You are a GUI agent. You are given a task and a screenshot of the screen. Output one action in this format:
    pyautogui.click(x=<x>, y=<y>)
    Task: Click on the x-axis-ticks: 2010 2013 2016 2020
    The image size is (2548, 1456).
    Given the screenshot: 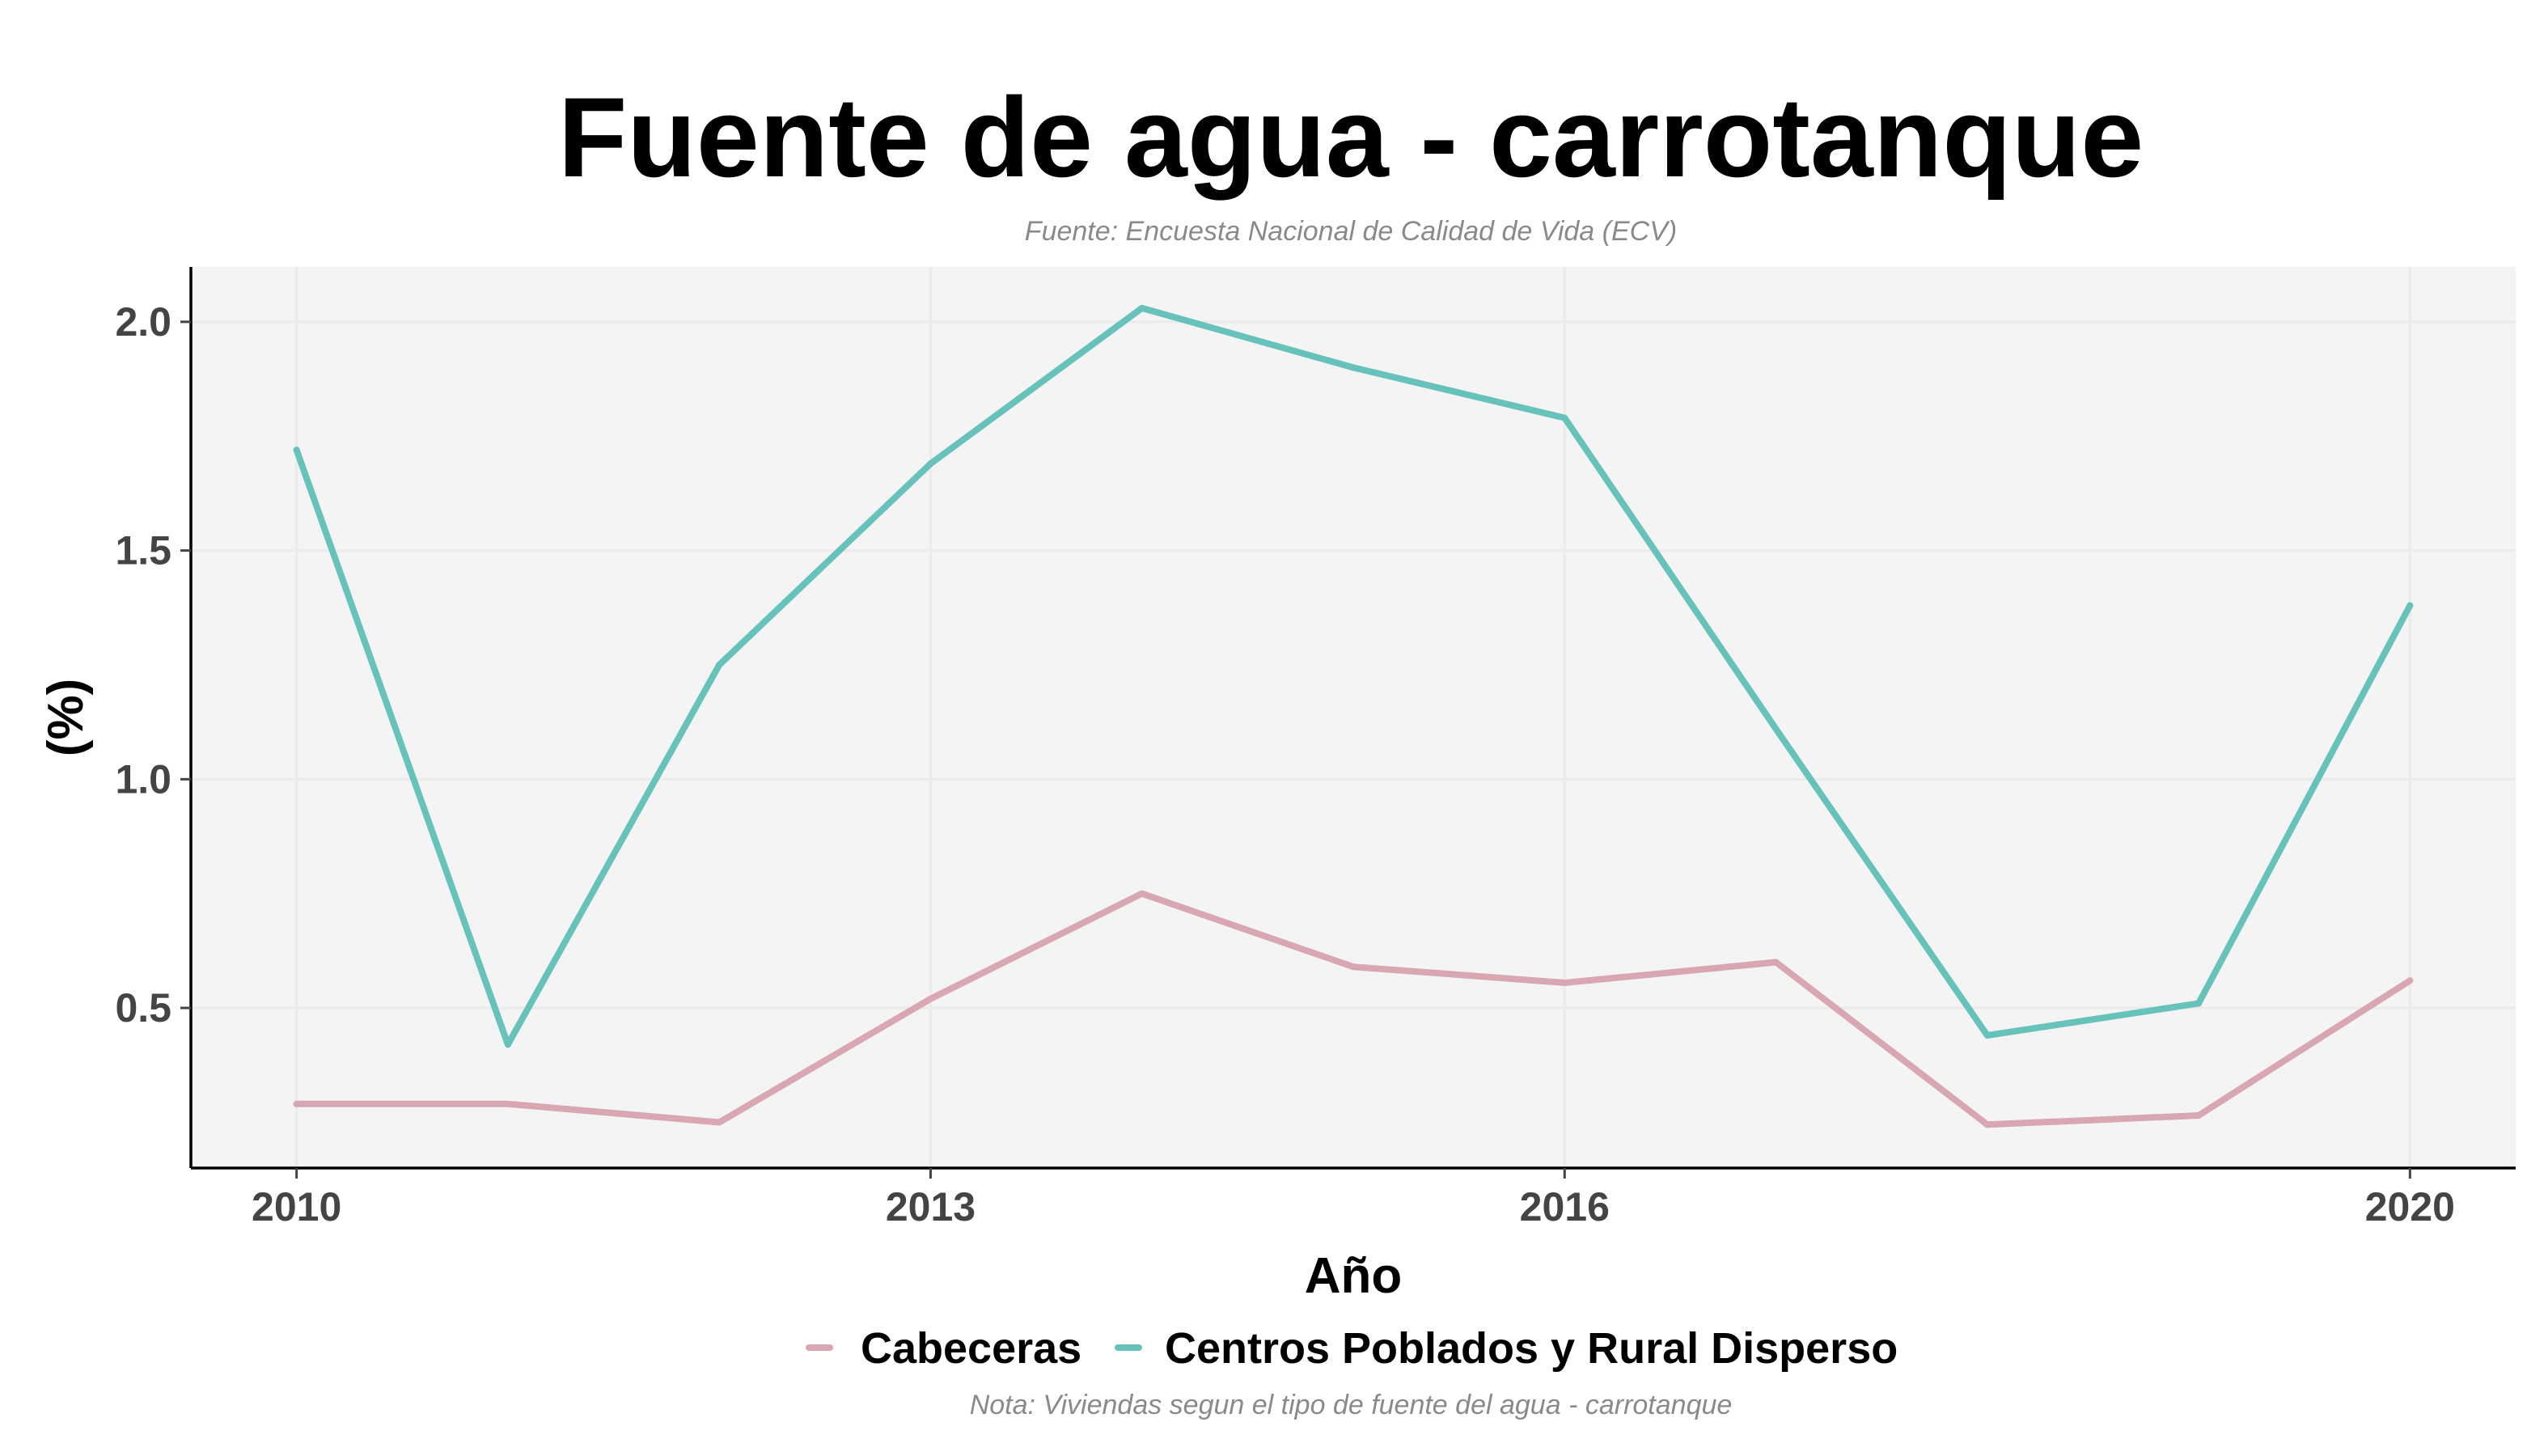 What is the action you would take?
    pyautogui.click(x=1353, y=1199)
    